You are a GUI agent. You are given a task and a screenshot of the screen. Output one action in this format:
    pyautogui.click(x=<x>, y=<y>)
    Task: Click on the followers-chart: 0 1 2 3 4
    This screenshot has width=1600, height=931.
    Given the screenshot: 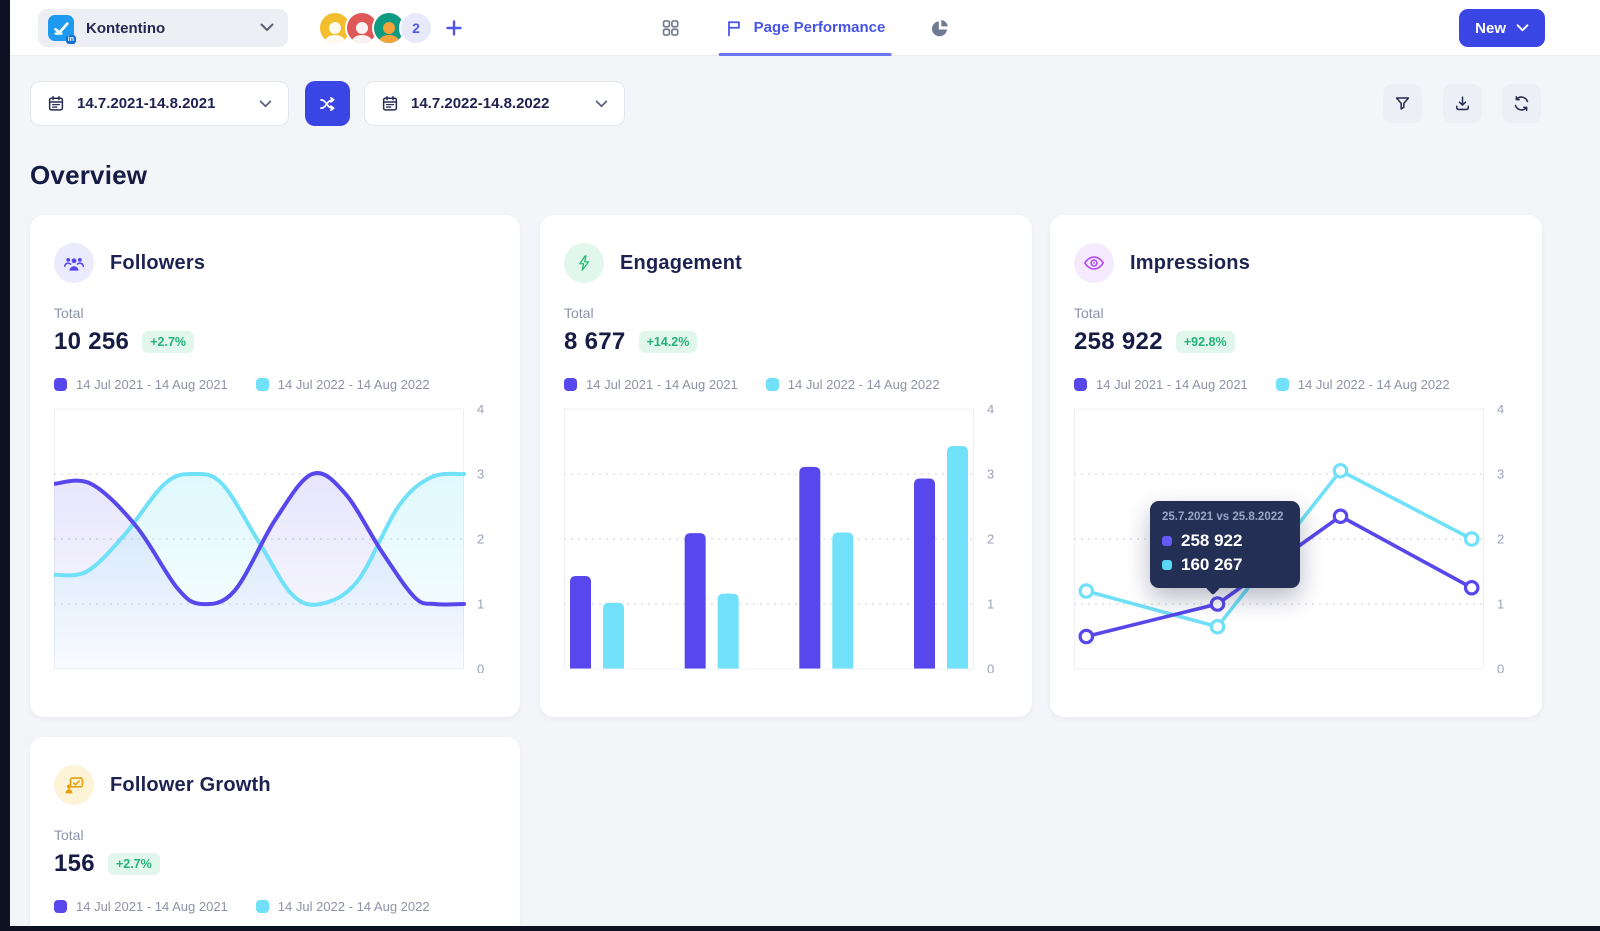 What is the action you would take?
    pyautogui.click(x=274, y=539)
    